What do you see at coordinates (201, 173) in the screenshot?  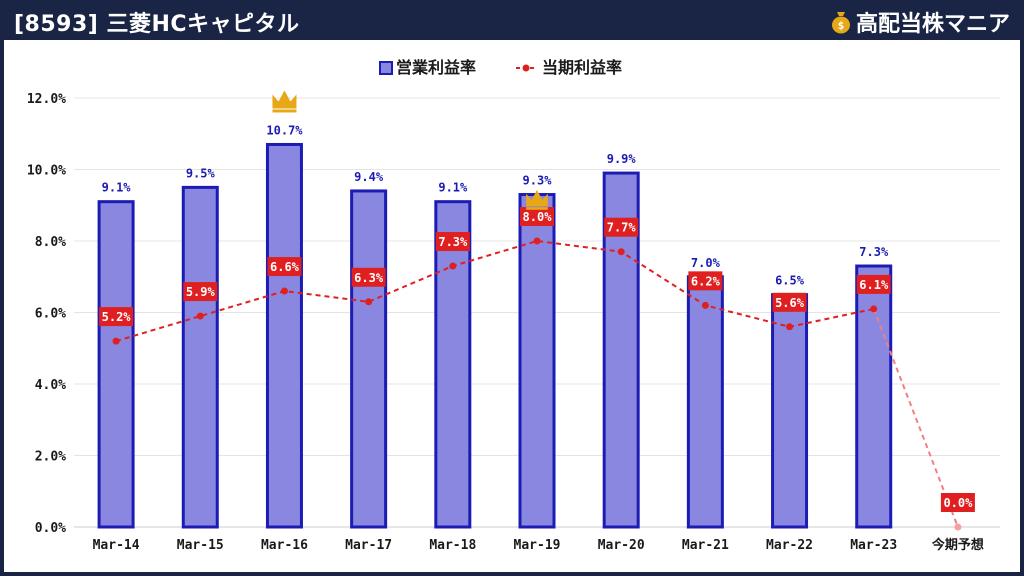 I see `bar-data-label: 9.5%` at bounding box center [201, 173].